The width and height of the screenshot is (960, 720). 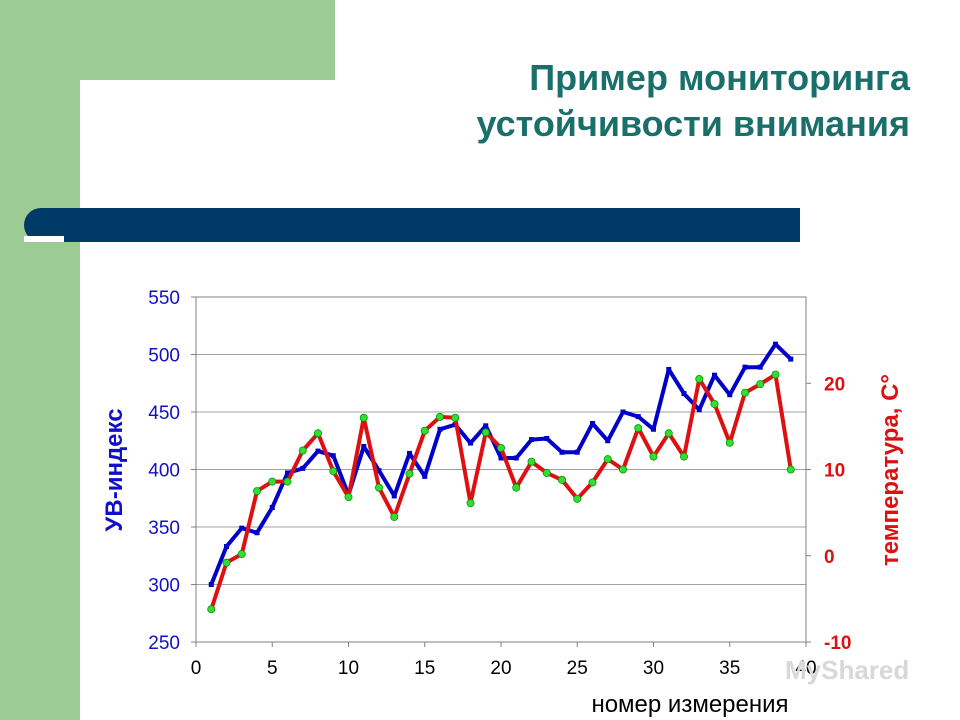 I want to click on y2-tick-label-0: -10, so click(x=837, y=643).